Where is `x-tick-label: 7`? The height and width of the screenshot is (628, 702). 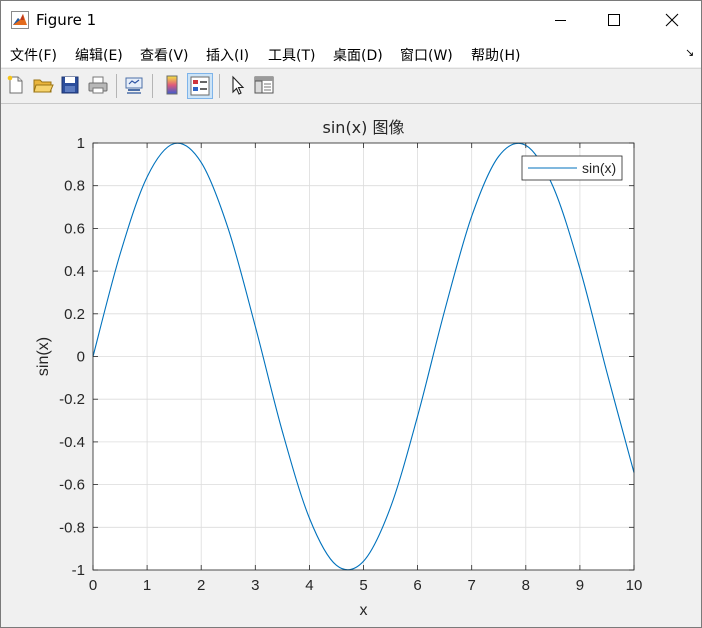 x-tick-label: 7 is located at coordinates (472, 585).